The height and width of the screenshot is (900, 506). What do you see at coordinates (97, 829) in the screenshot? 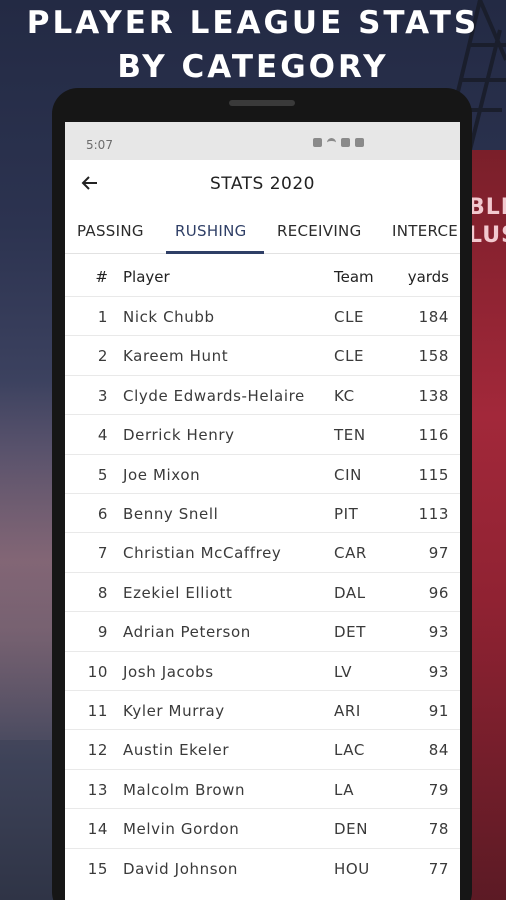
I see `rank-cell: 14` at bounding box center [97, 829].